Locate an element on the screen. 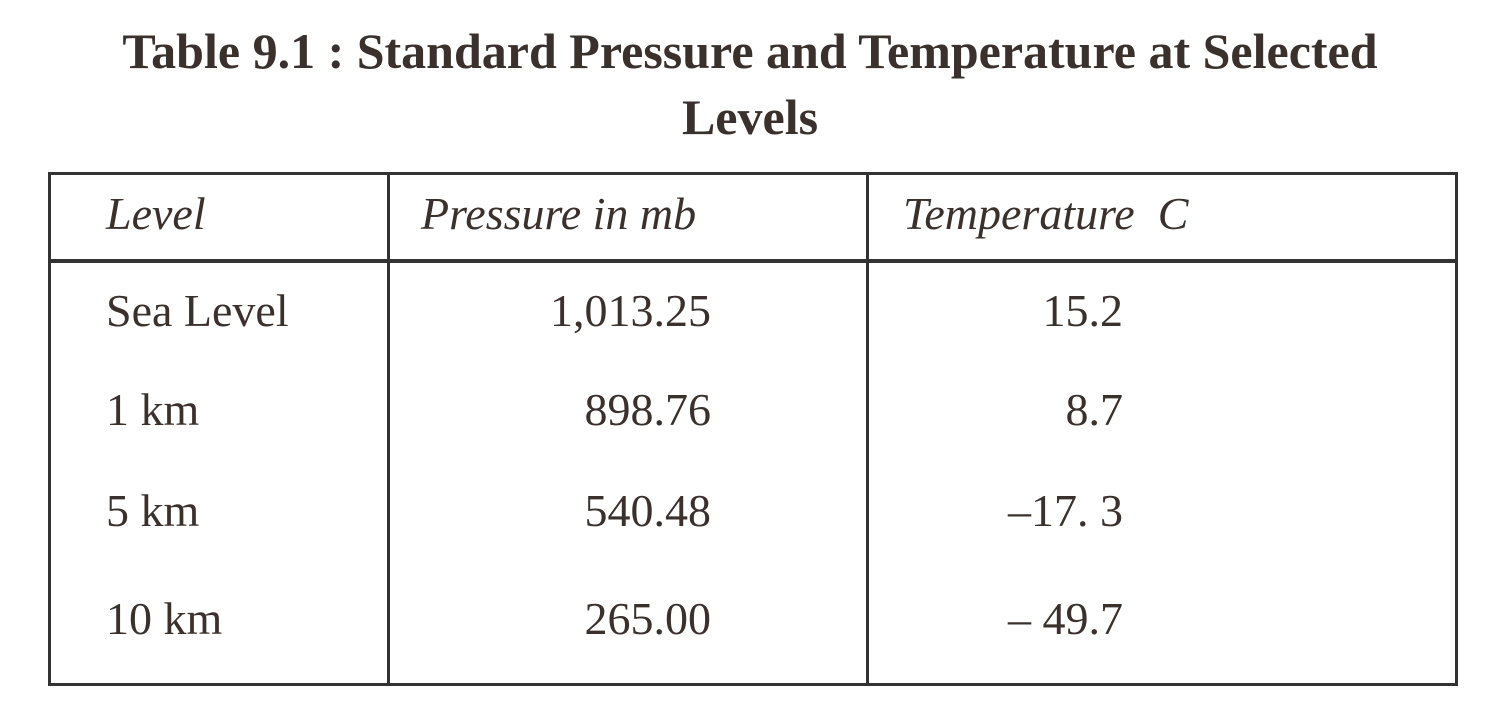 This screenshot has width=1500, height=718. pressure-cell: 540.48 is located at coordinates (648, 510).